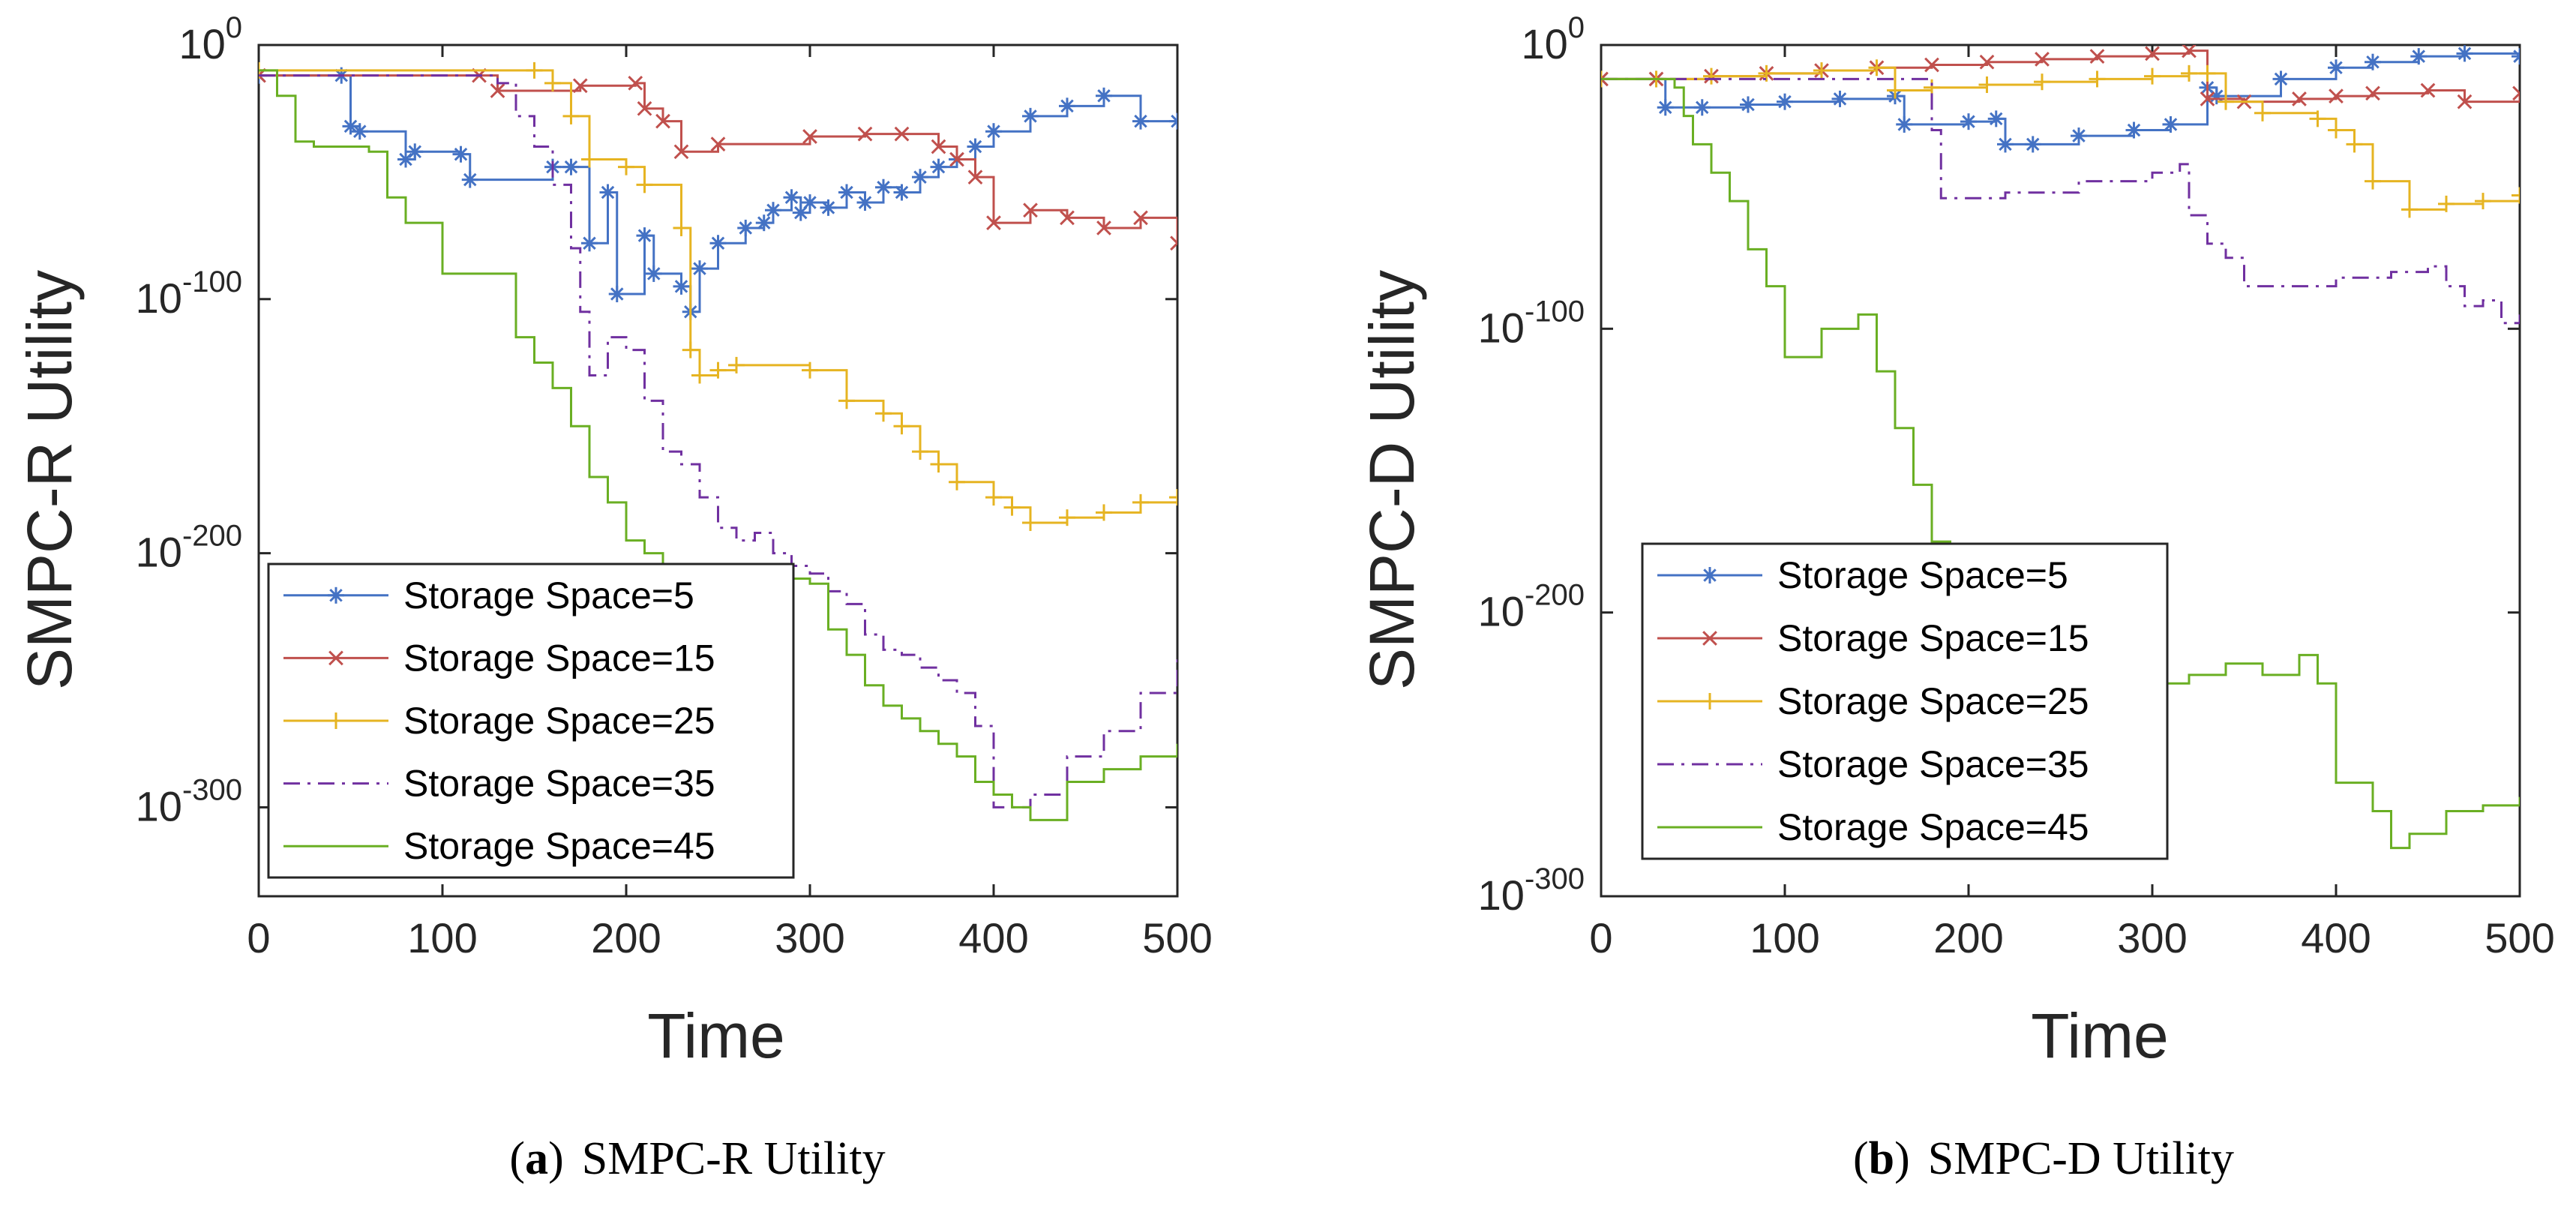 This screenshot has height=1206, width=2576. What do you see at coordinates (2100, 1035) in the screenshot?
I see `x-axis-label-b: Time` at bounding box center [2100, 1035].